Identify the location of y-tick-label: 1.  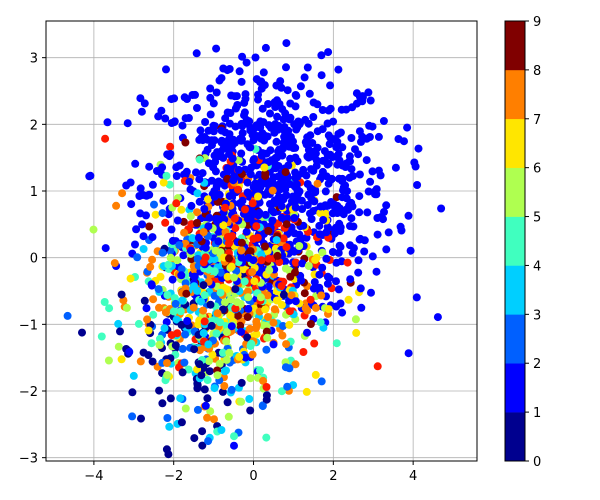
(34, 192).